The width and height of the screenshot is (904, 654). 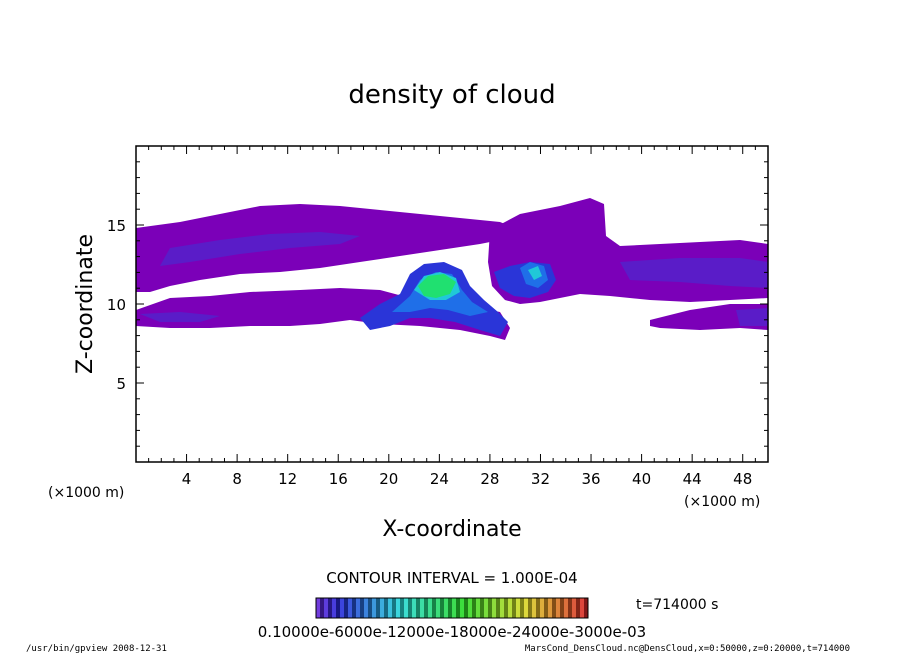 I want to click on x-tick-label: 20, so click(x=388, y=479).